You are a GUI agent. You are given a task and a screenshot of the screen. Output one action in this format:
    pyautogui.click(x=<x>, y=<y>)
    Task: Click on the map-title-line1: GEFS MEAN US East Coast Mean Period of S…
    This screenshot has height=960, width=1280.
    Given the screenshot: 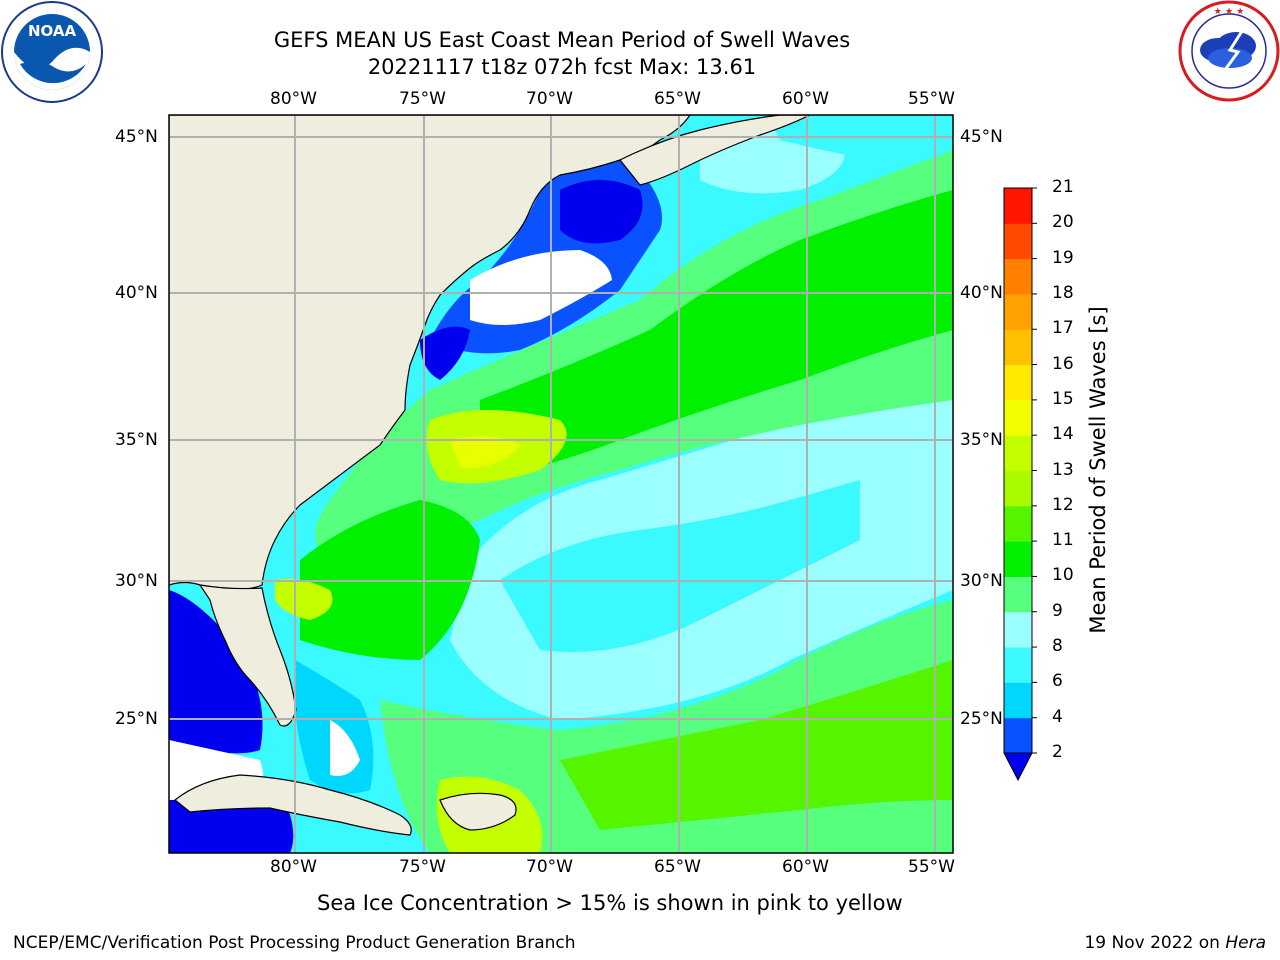 What is the action you would take?
    pyautogui.click(x=562, y=40)
    